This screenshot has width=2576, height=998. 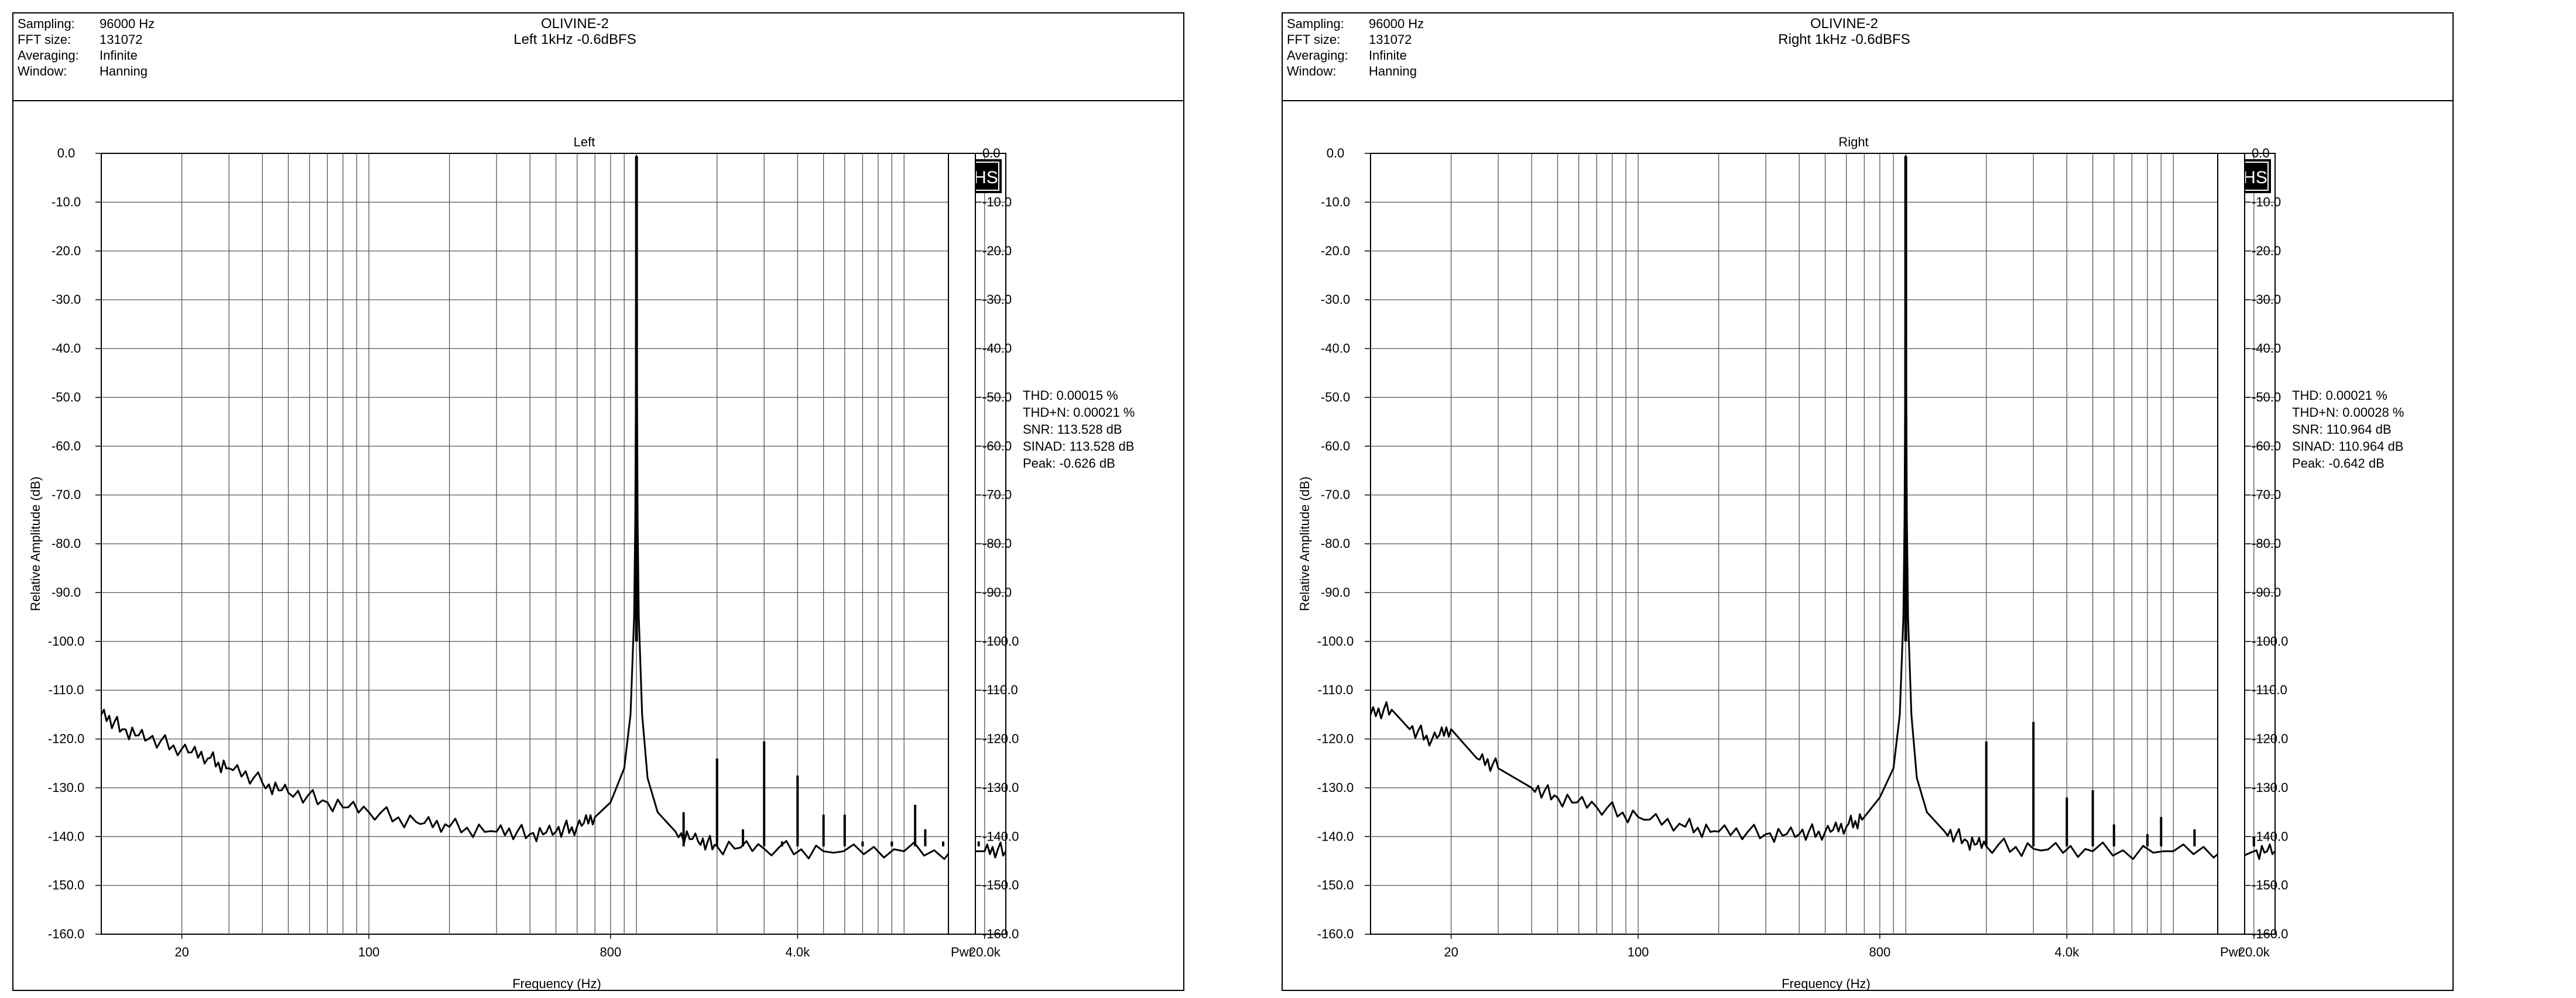 What do you see at coordinates (556, 983) in the screenshot?
I see `x-axis-label: Frequency (Hz)` at bounding box center [556, 983].